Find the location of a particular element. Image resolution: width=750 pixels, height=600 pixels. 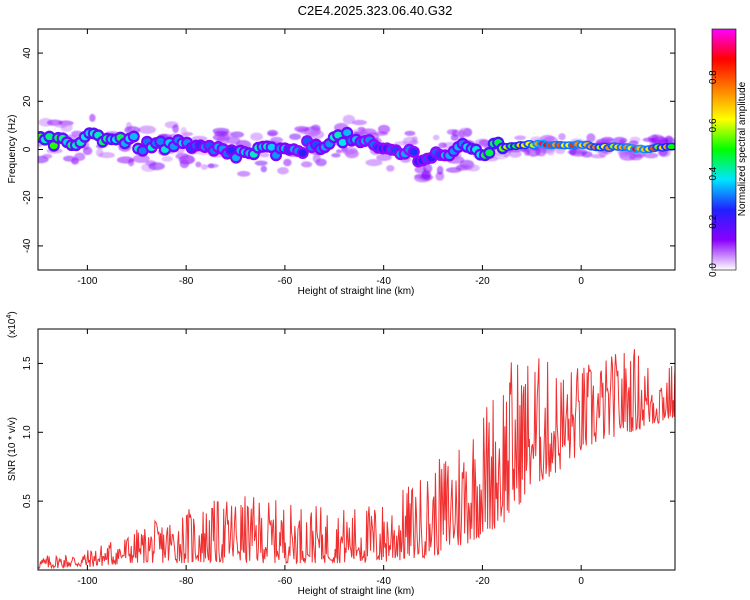

colorbar-tick-label: 0.6 is located at coordinates (713, 125).